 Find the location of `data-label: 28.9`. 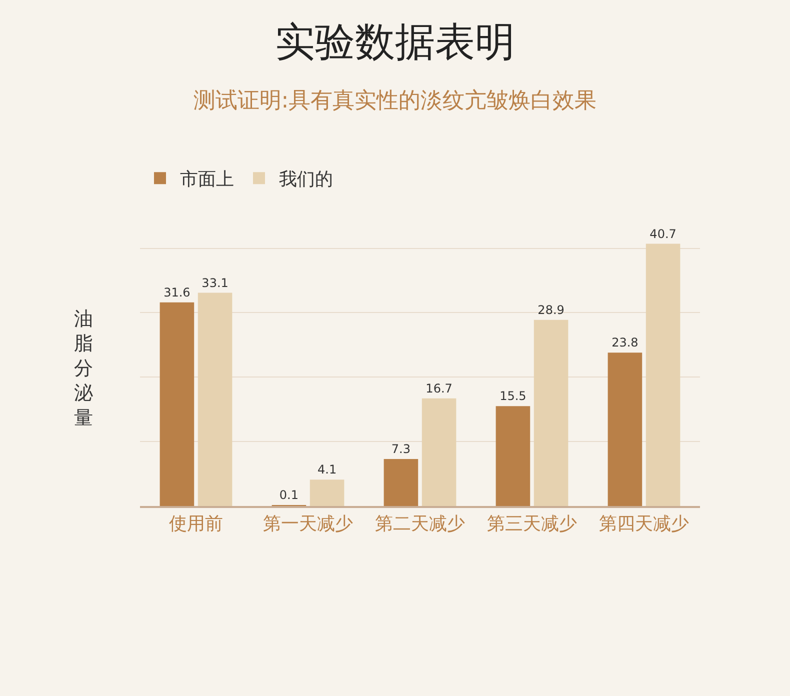

data-label: 28.9 is located at coordinates (551, 309).